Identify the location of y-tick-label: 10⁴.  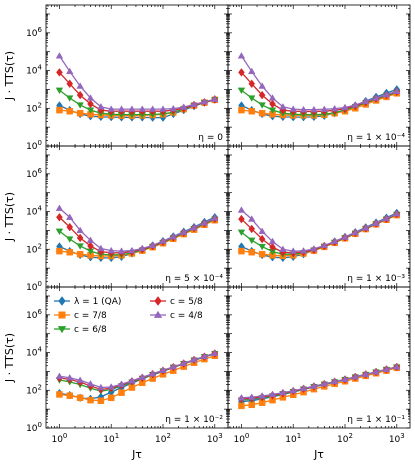
(34, 211).